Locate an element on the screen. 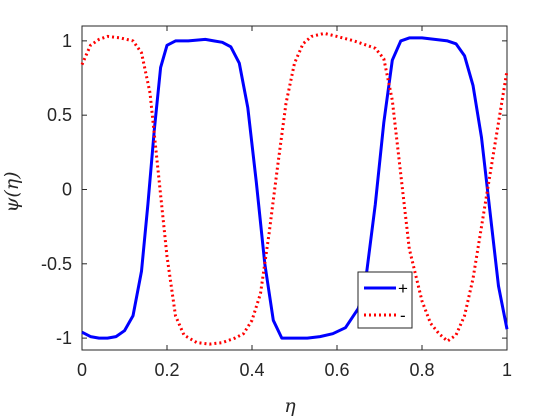 Image resolution: width=560 pixels, height=420 pixels. legend-label-minus: - is located at coordinates (403, 315).